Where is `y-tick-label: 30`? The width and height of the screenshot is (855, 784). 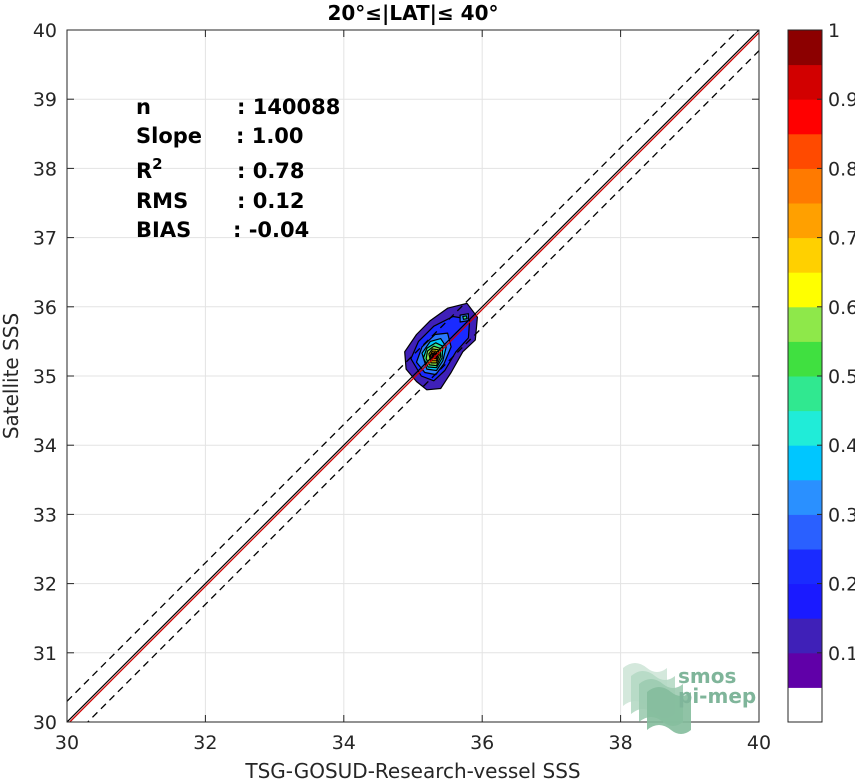 y-tick-label: 30 is located at coordinates (45, 723).